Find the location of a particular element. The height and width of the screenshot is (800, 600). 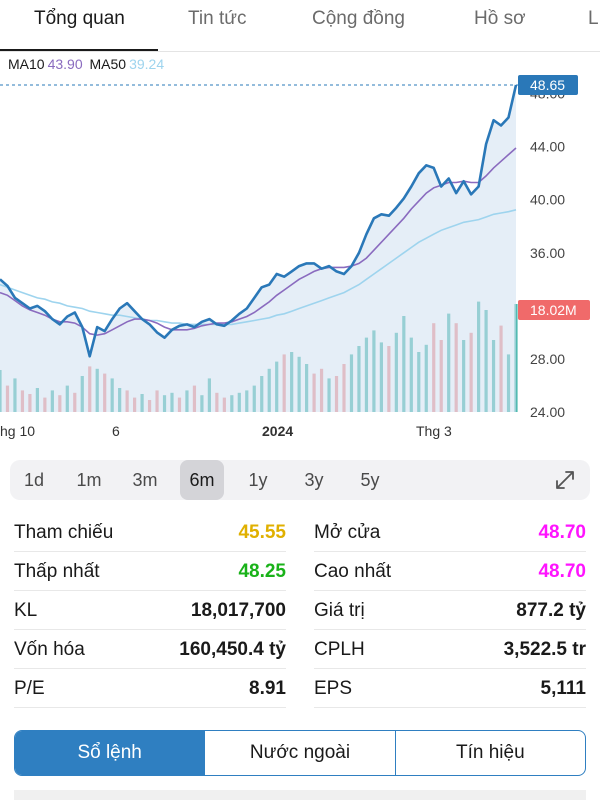

stat-low: Thấp nhất 48.25 is located at coordinates (150, 571).